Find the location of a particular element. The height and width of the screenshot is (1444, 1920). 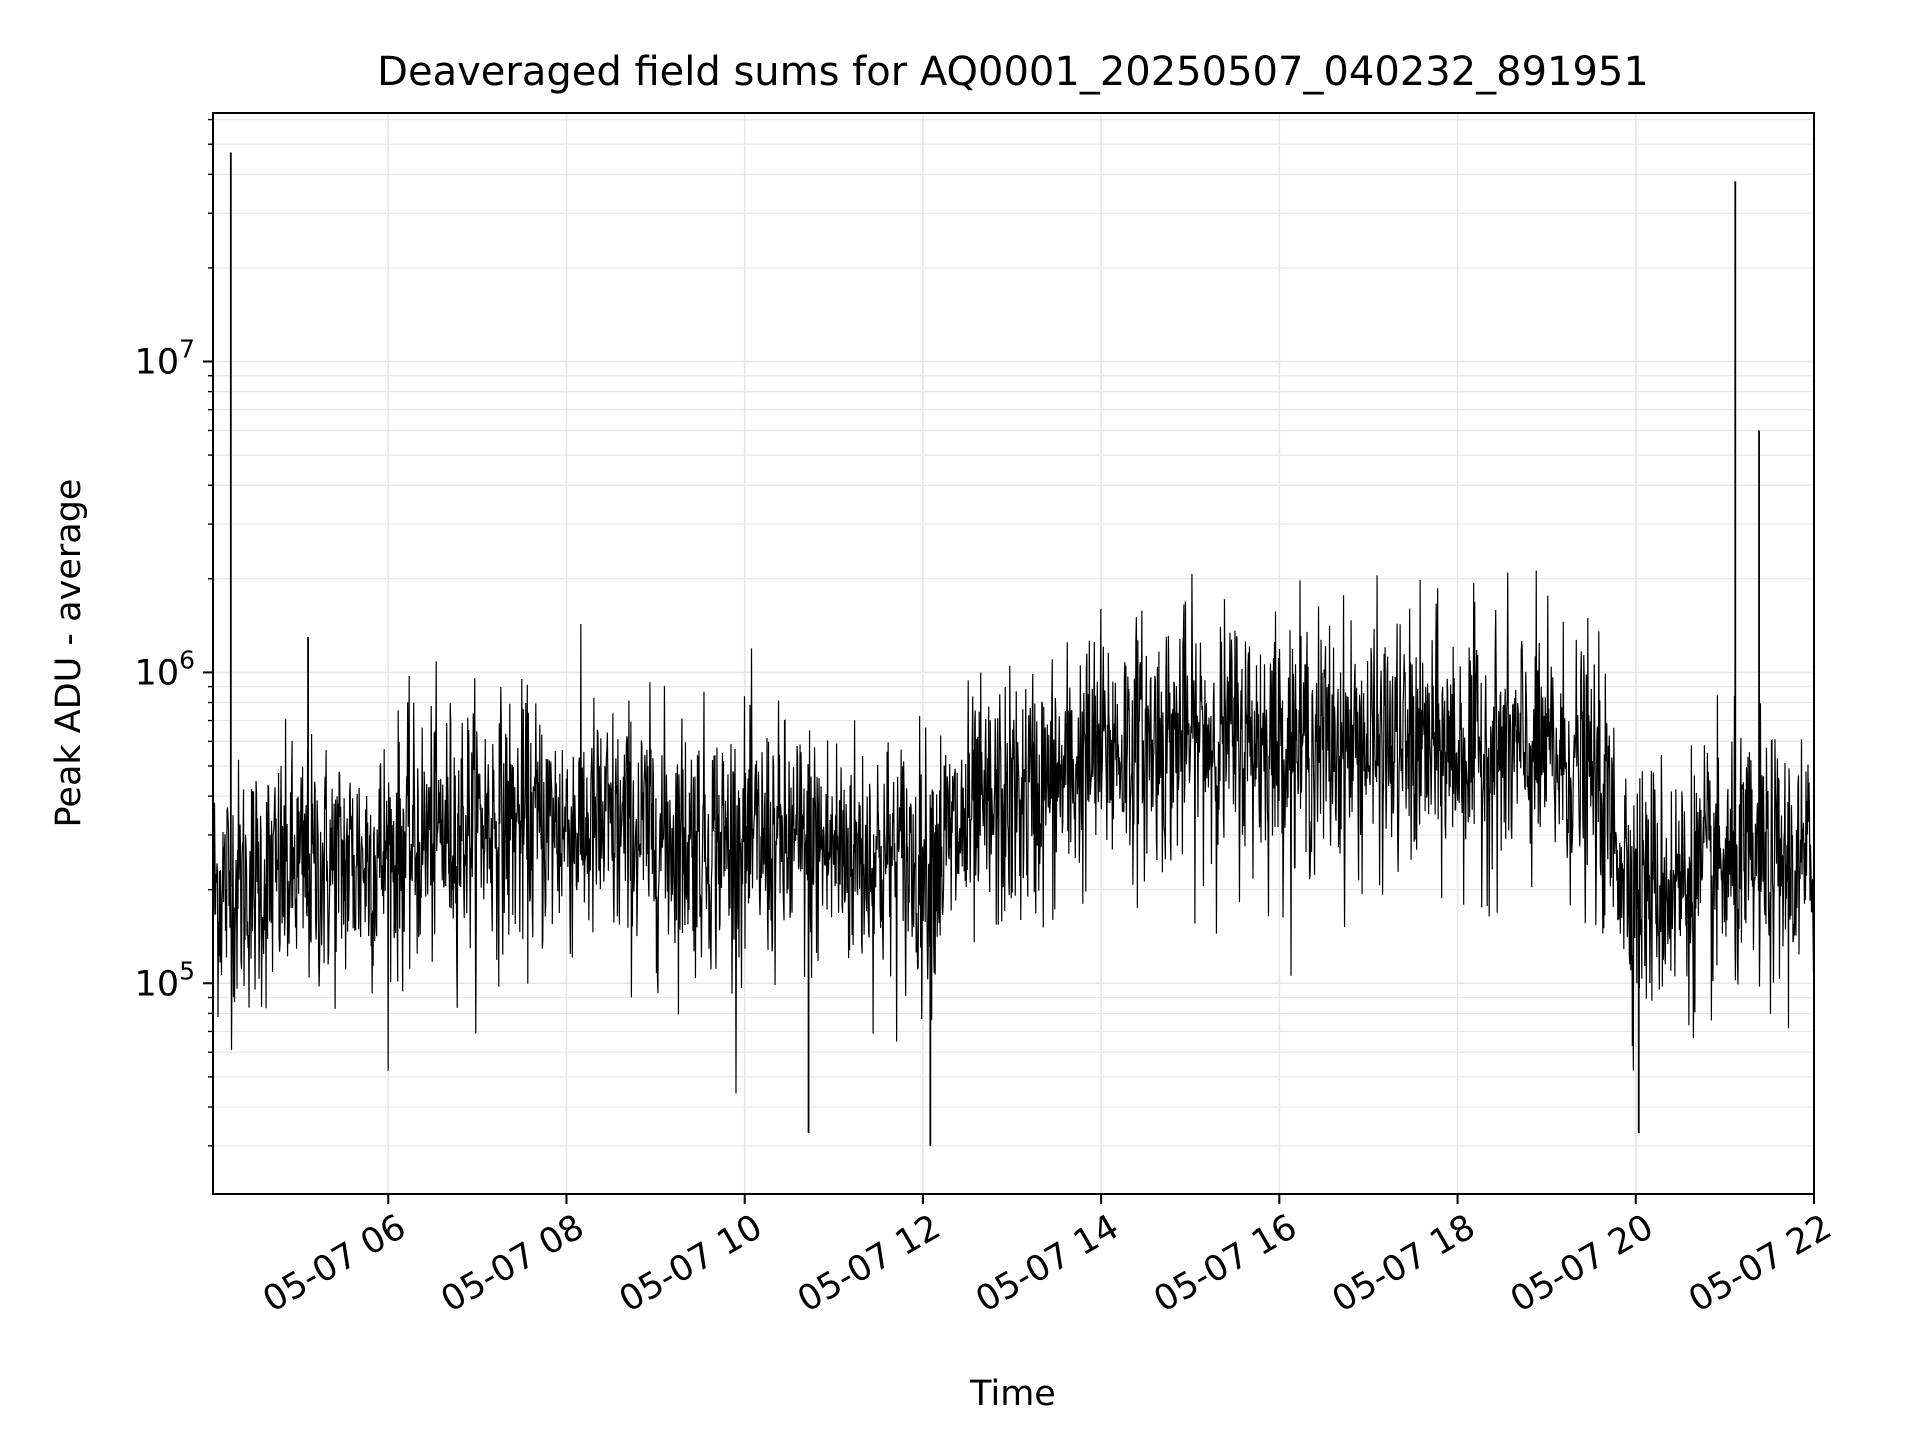

y-tick-label: 10⁷ is located at coordinates (165, 359).